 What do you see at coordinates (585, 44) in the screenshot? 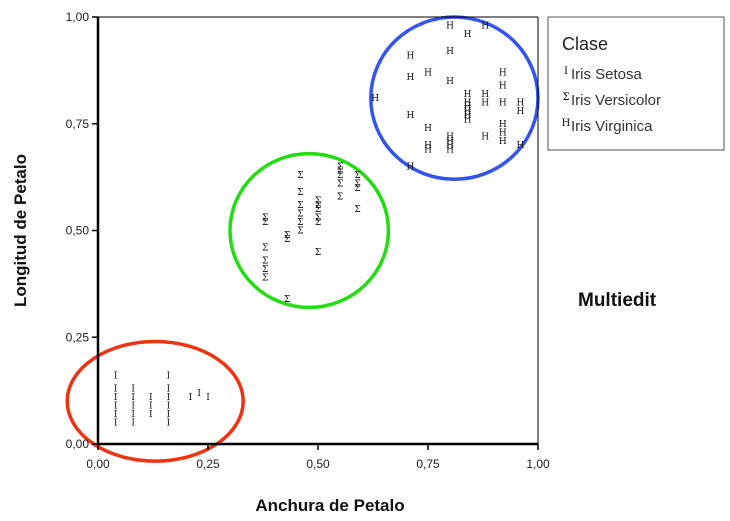
I see `legend-title: Clase` at bounding box center [585, 44].